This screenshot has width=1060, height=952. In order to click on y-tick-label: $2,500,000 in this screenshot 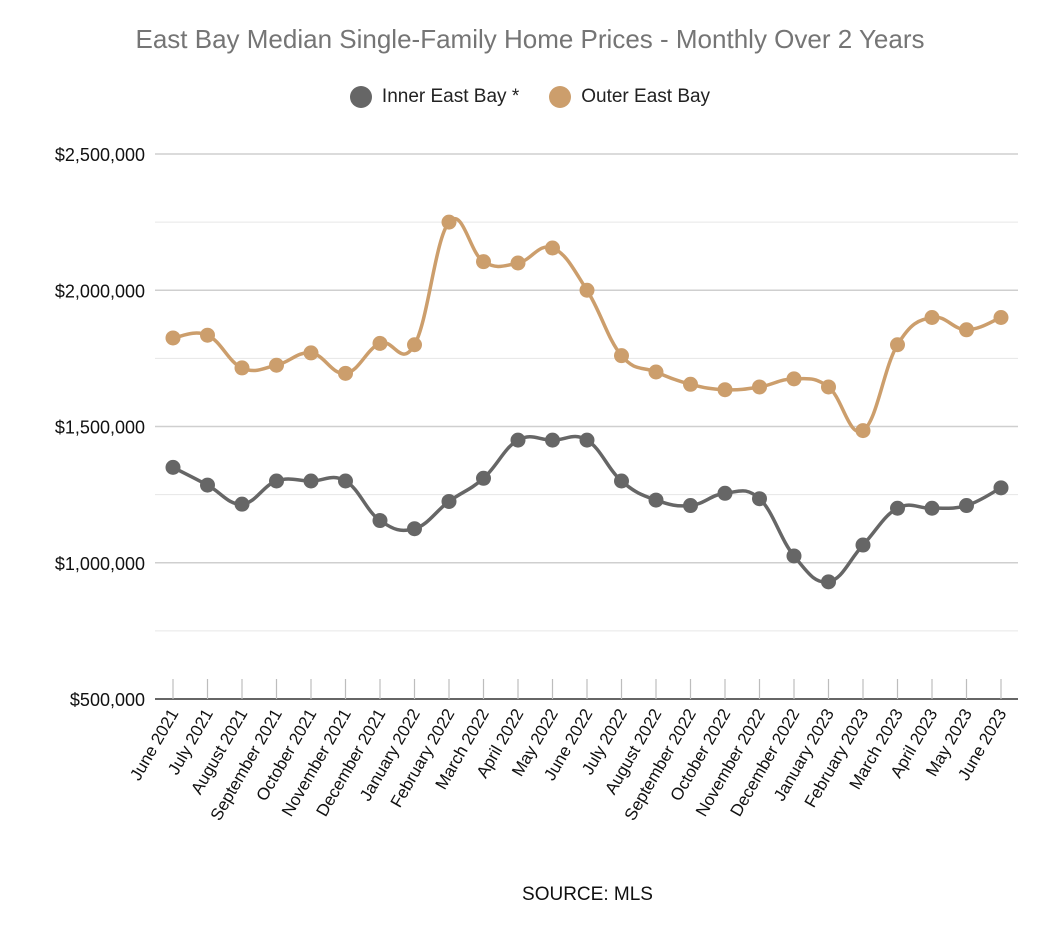, I will do `click(100, 155)`.